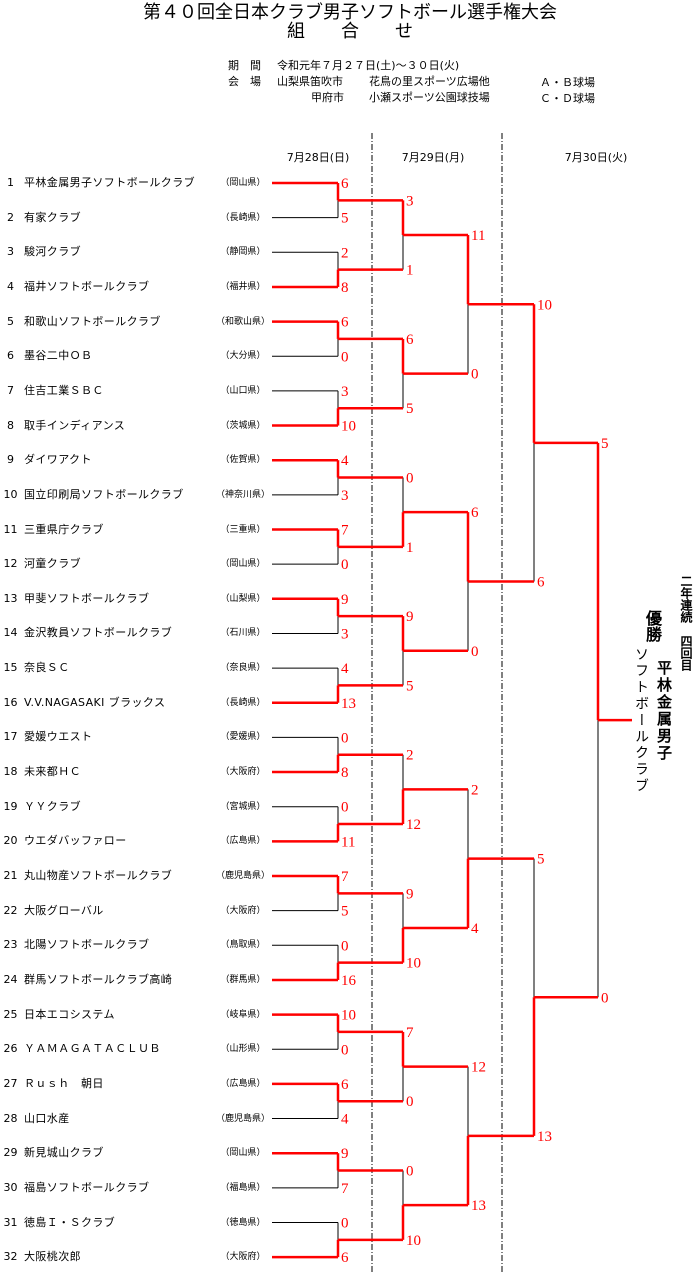  I want to click on team-row: 26 ＹＡＭＡＧＡＴＡＣＬＵＢ （山形県）, so click(136, 1049).